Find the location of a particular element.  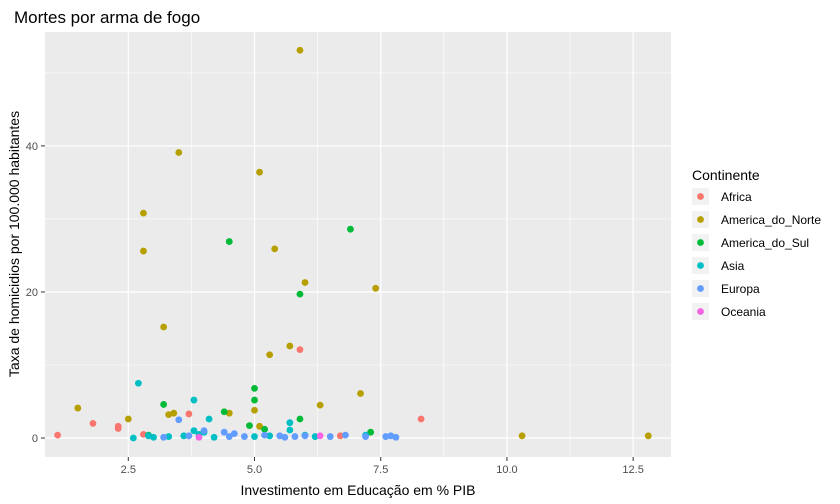

x-axis: 2.5 5.0 7.5 10.0 12.5 is located at coordinates (382, 466).